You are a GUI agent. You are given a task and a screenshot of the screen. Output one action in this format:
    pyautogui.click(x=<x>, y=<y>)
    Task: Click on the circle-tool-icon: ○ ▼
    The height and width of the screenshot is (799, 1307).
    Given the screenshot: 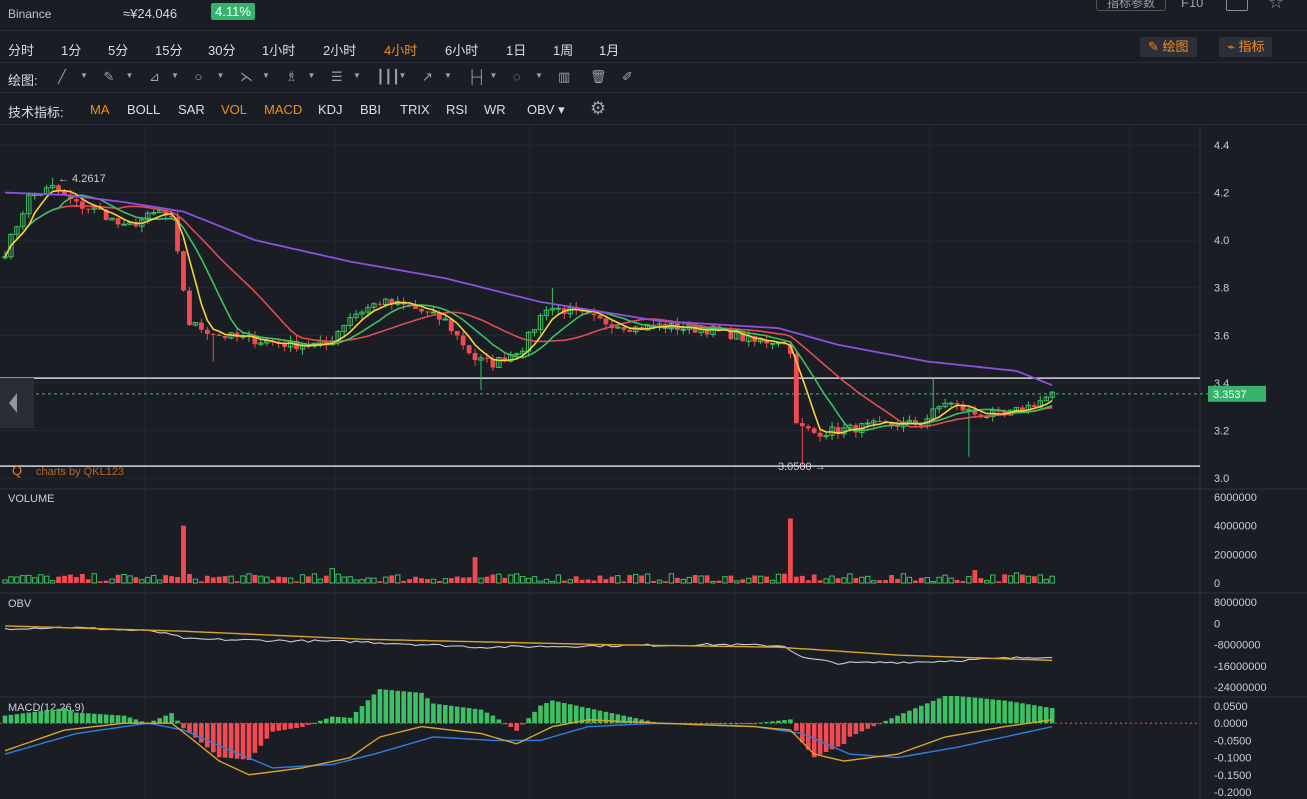 What is the action you would take?
    pyautogui.click(x=213, y=78)
    